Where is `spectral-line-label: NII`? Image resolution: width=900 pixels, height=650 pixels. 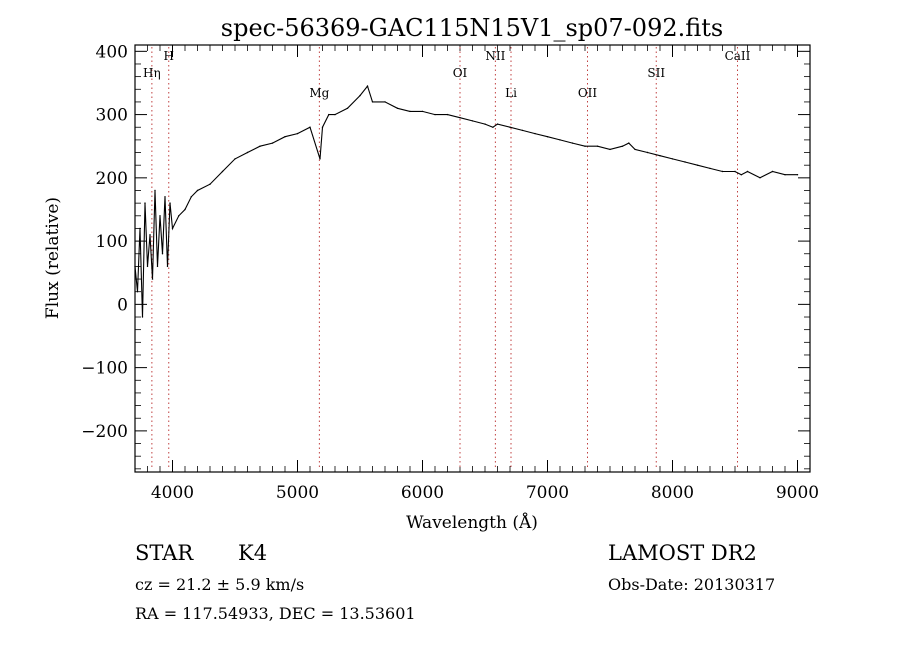 spectral-line-label: NII is located at coordinates (495, 56).